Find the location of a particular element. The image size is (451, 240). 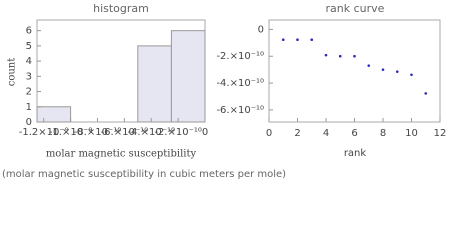

x-tick-label: 12 is located at coordinates (440, 133).